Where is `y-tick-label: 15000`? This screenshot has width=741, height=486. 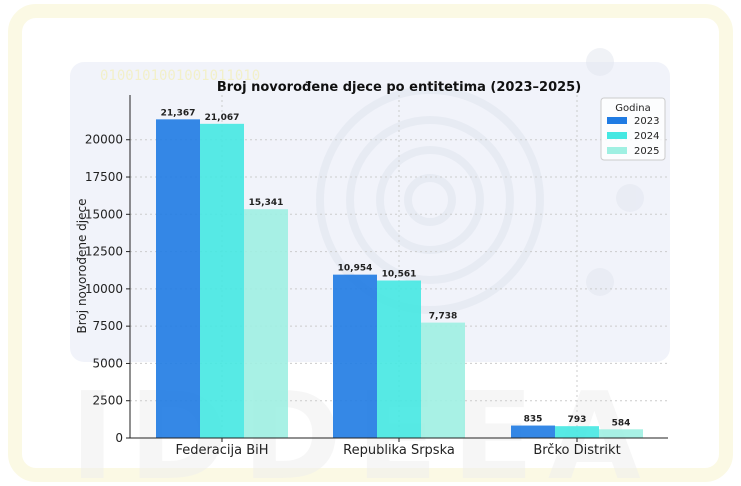 y-tick-label: 15000 is located at coordinates (104, 214).